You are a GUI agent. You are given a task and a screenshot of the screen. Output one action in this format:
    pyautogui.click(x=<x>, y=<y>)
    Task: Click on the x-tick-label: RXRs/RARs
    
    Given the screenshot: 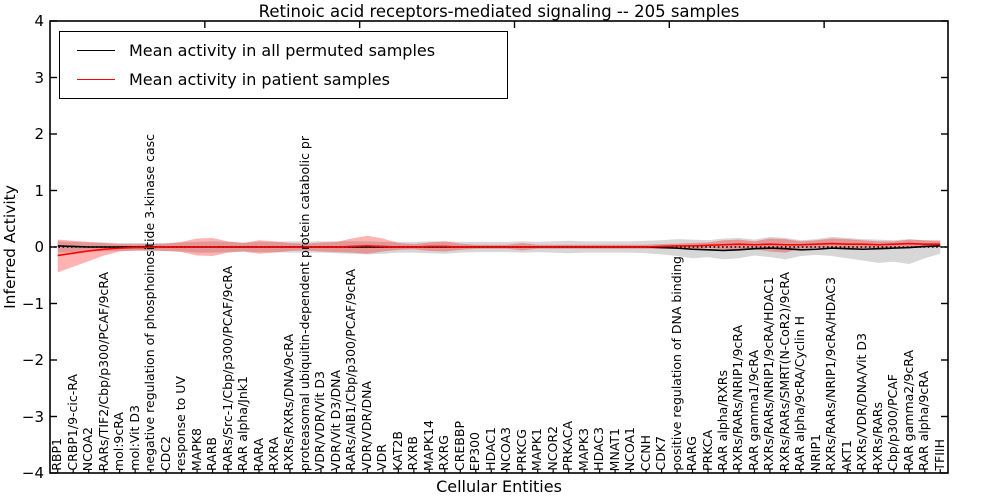 What is the action you would take?
    pyautogui.click(x=877, y=436)
    